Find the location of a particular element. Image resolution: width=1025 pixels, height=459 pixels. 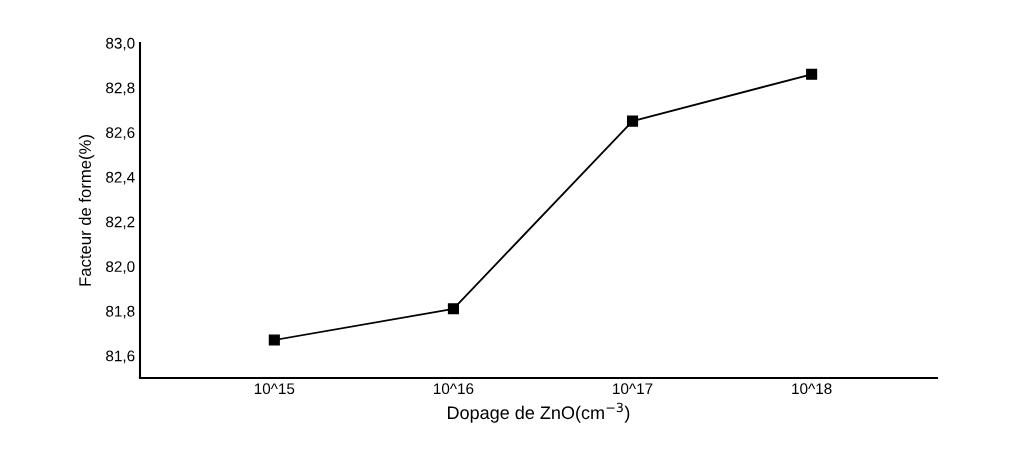

x-tick-label: 10^18 is located at coordinates (812, 389).